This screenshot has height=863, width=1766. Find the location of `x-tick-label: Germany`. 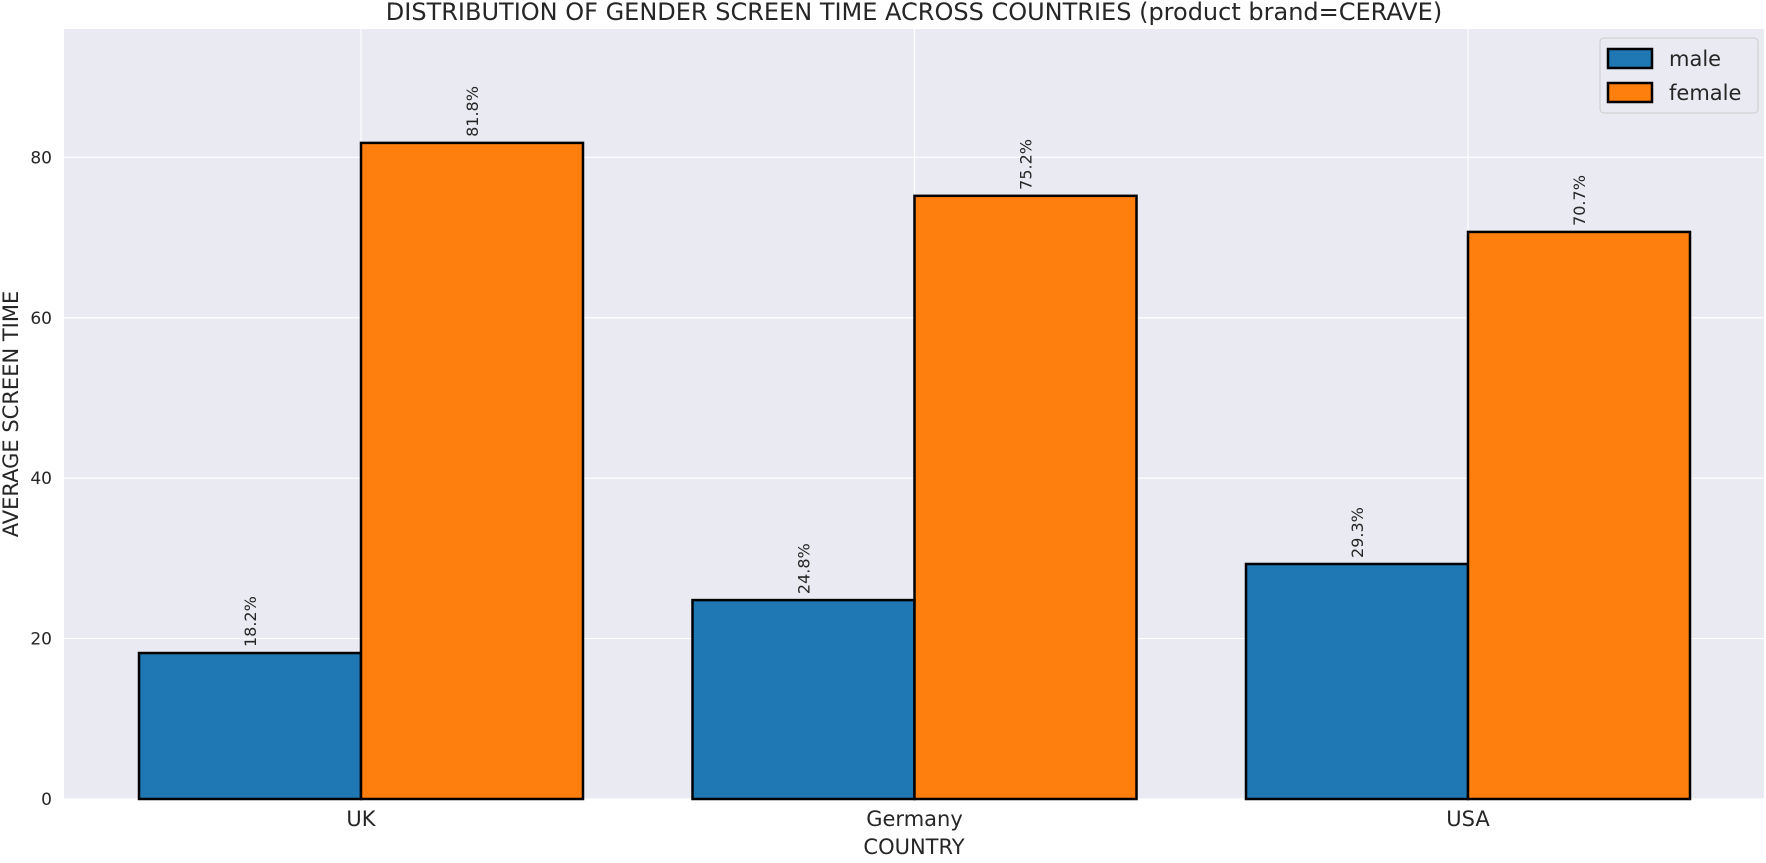

x-tick-label: Germany is located at coordinates (914, 819).